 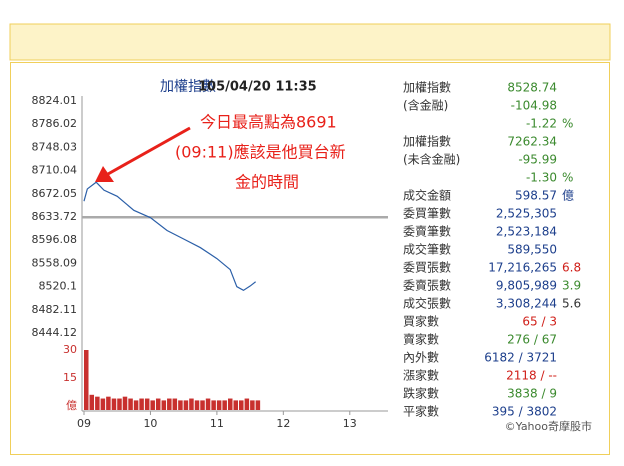 What do you see at coordinates (427, 195) in the screenshot?
I see `row-label: 成交金額` at bounding box center [427, 195].